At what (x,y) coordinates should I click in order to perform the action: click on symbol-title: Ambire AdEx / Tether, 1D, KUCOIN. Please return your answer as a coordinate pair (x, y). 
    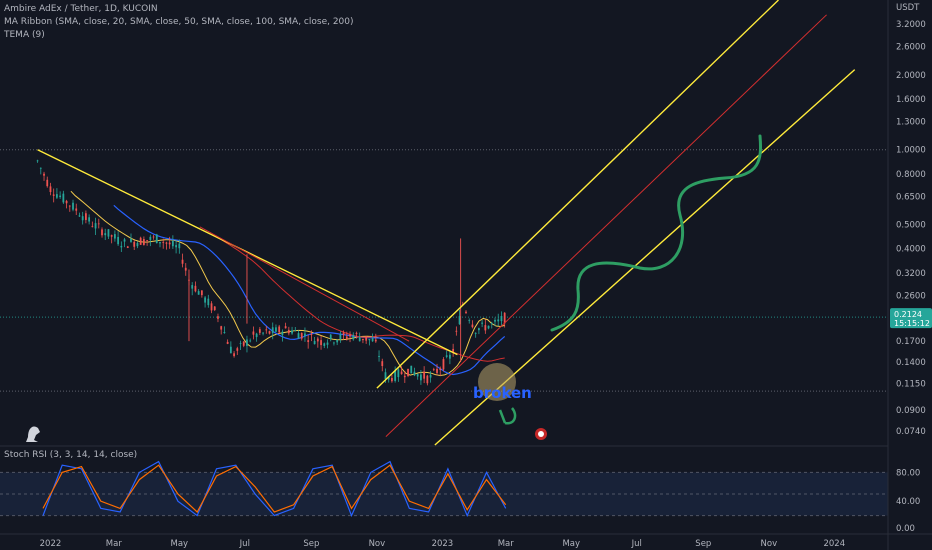
    Looking at the image, I should click on (81, 9).